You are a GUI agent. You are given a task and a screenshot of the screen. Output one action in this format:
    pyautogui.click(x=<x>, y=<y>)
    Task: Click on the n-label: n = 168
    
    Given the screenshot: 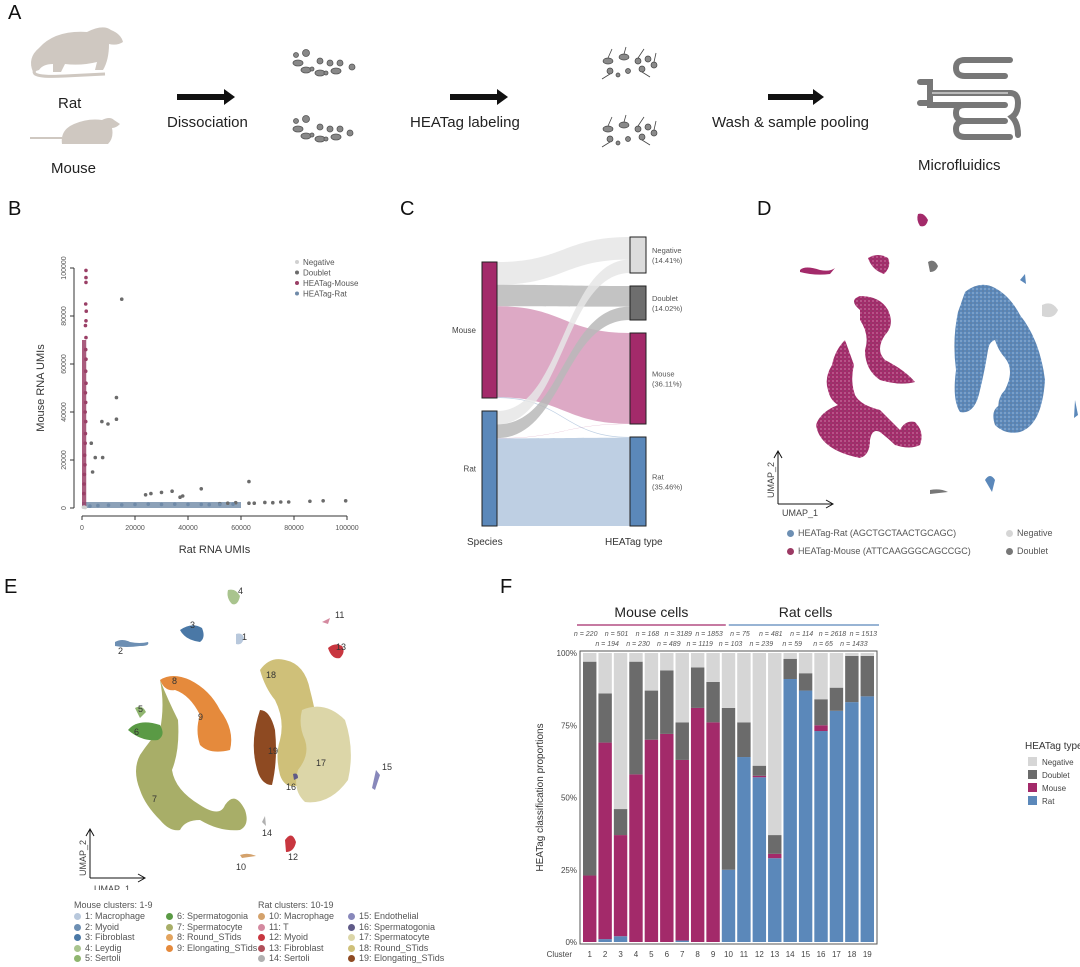 What is the action you would take?
    pyautogui.click(x=648, y=634)
    